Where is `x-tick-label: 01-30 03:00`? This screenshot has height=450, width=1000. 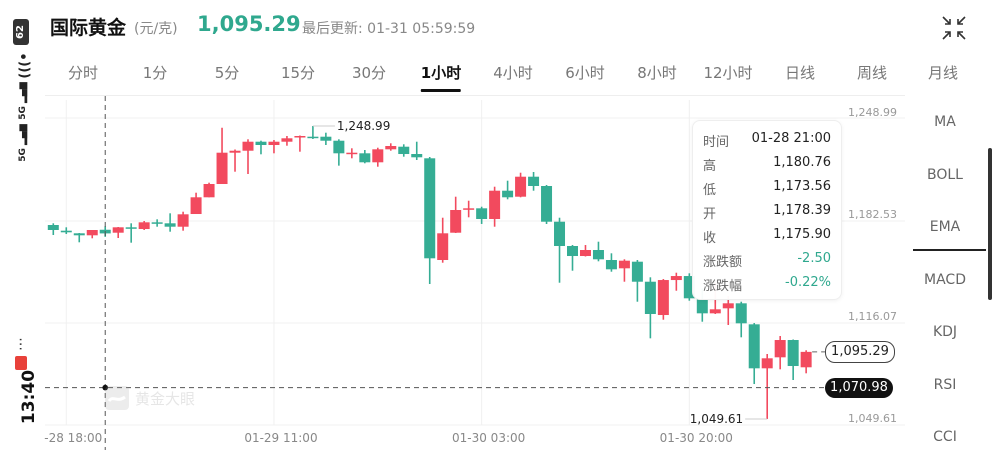
x-tick-label: 01-30 03:00 is located at coordinates (488, 438).